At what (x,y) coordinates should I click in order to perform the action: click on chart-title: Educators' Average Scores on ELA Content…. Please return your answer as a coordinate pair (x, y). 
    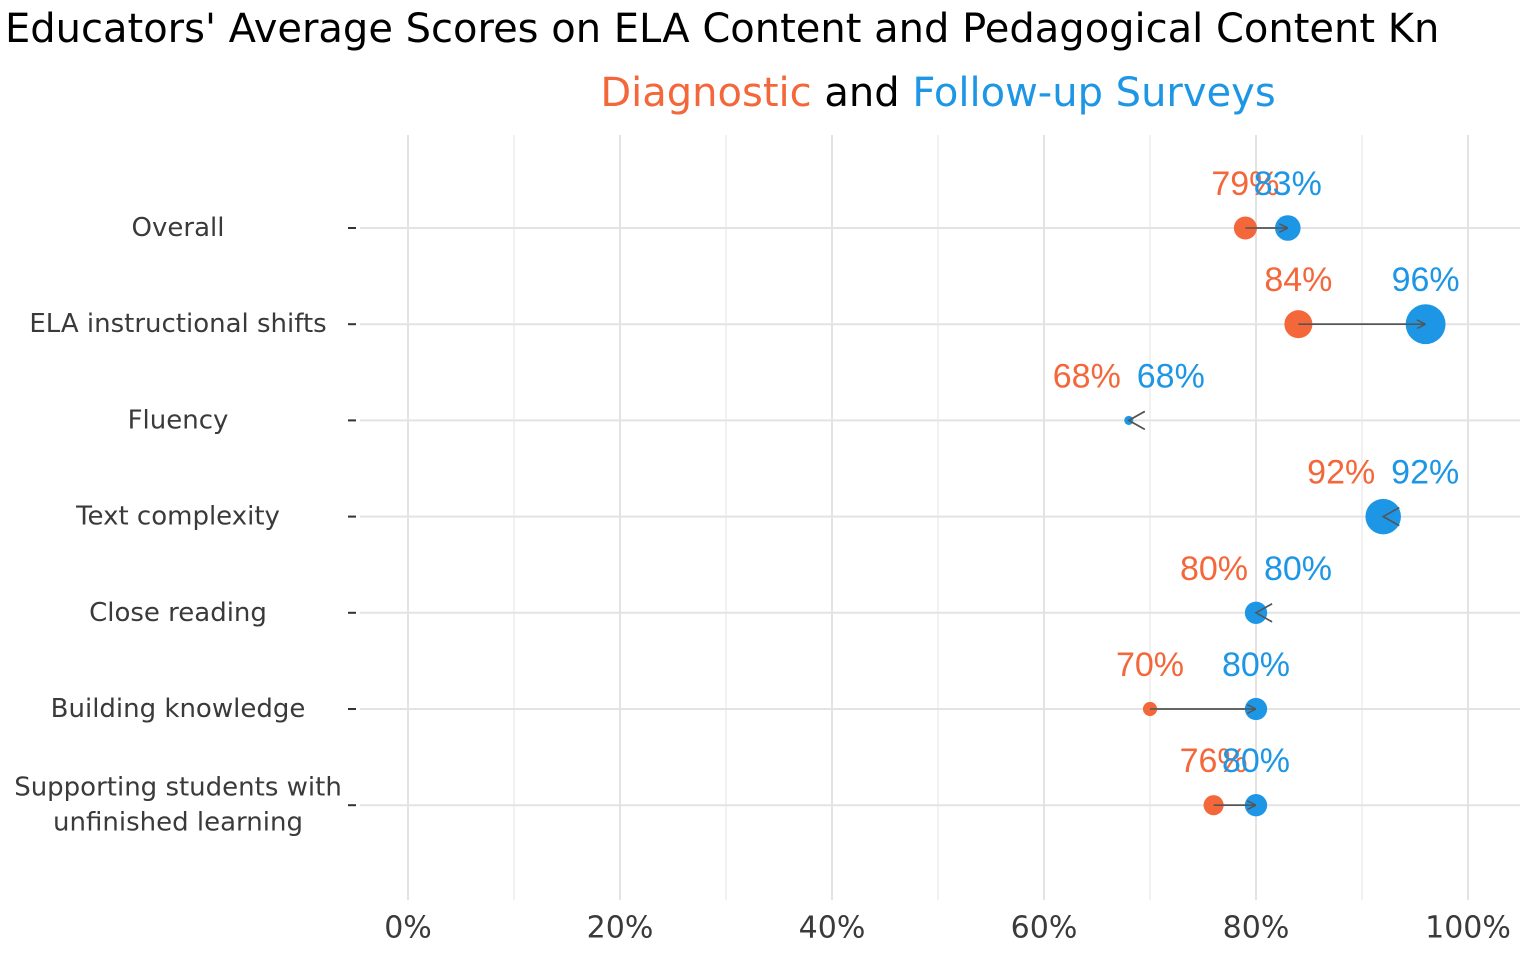
    Looking at the image, I should click on (722, 29).